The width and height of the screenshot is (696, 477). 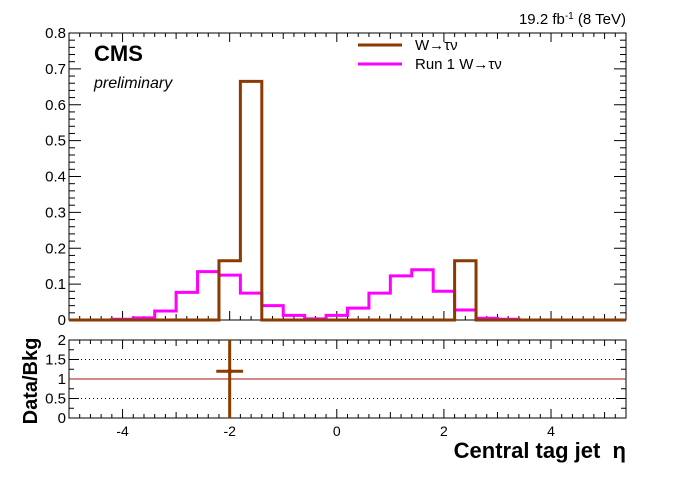 What do you see at coordinates (337, 431) in the screenshot?
I see `x-tick-label: 0` at bounding box center [337, 431].